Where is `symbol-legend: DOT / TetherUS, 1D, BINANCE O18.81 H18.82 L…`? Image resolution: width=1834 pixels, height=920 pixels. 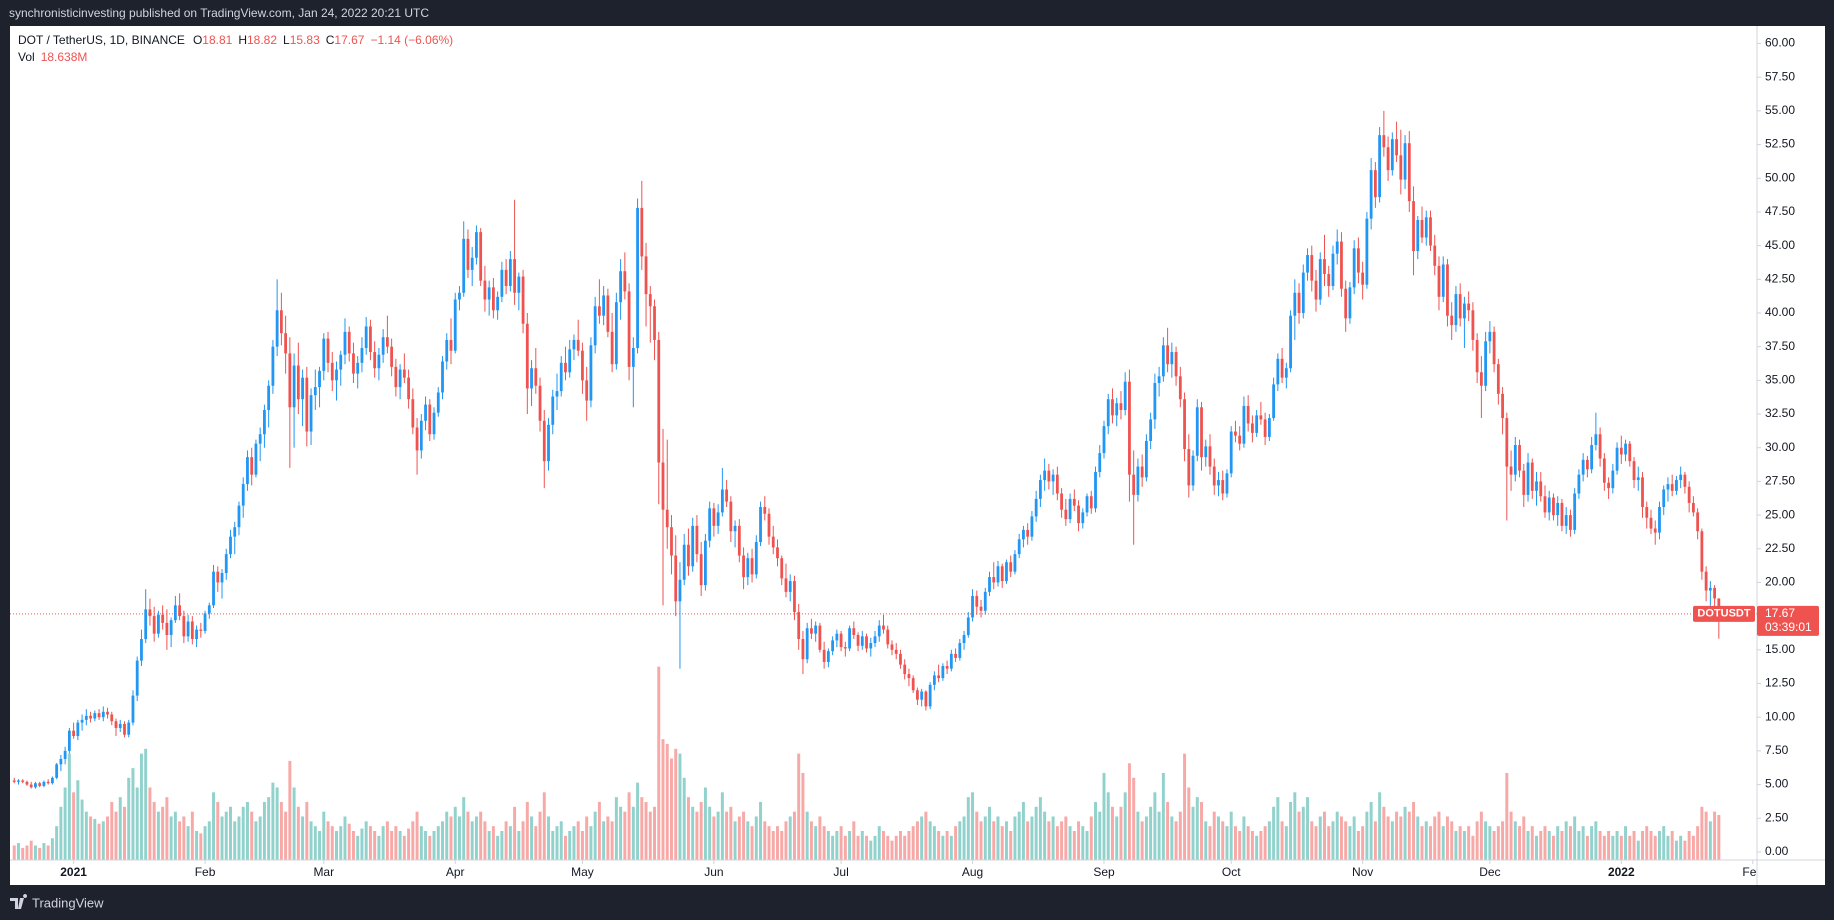 symbol-legend: DOT / TetherUS, 1D, BINANCE O18.81 H18.82 L… is located at coordinates (235, 40).